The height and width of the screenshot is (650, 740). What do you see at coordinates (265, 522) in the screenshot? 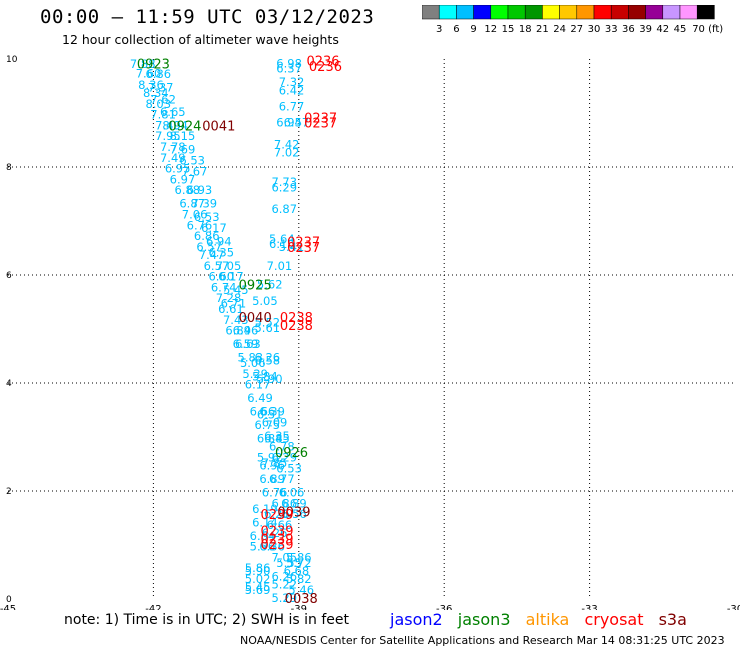
I see `swh-value-label: 6.14` at bounding box center [265, 522].